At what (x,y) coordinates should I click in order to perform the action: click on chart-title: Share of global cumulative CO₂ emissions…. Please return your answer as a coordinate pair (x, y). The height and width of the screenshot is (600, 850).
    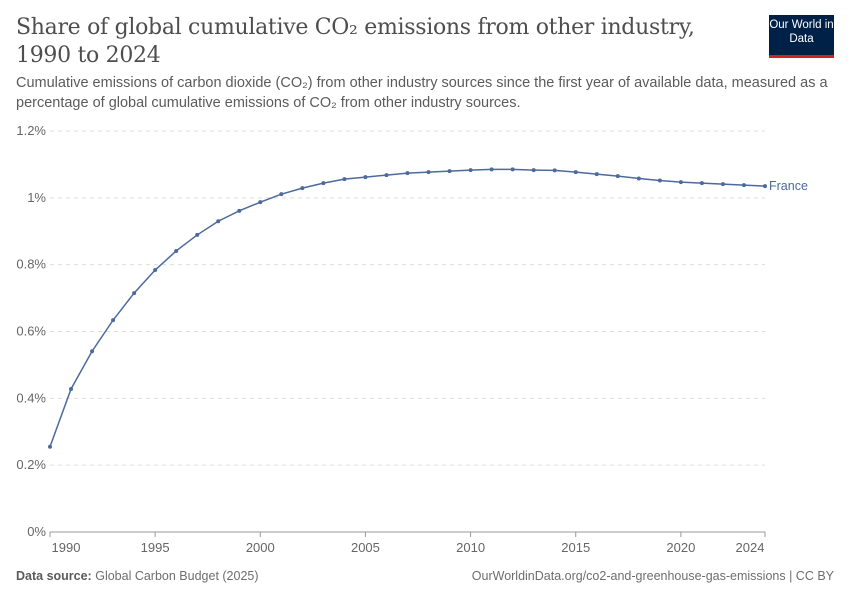
    Looking at the image, I should click on (355, 41).